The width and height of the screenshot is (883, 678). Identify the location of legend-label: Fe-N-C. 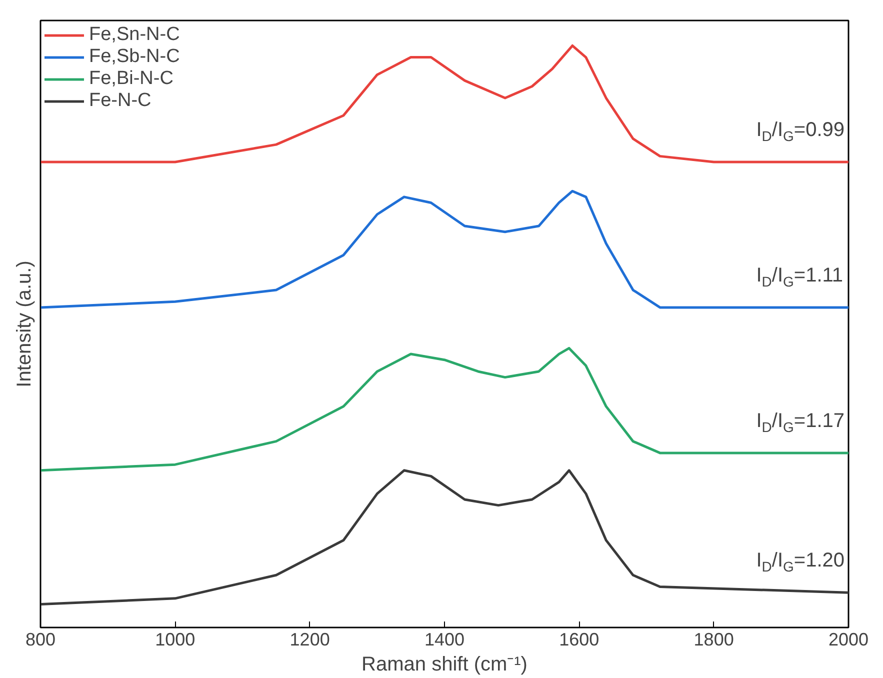
(120, 101).